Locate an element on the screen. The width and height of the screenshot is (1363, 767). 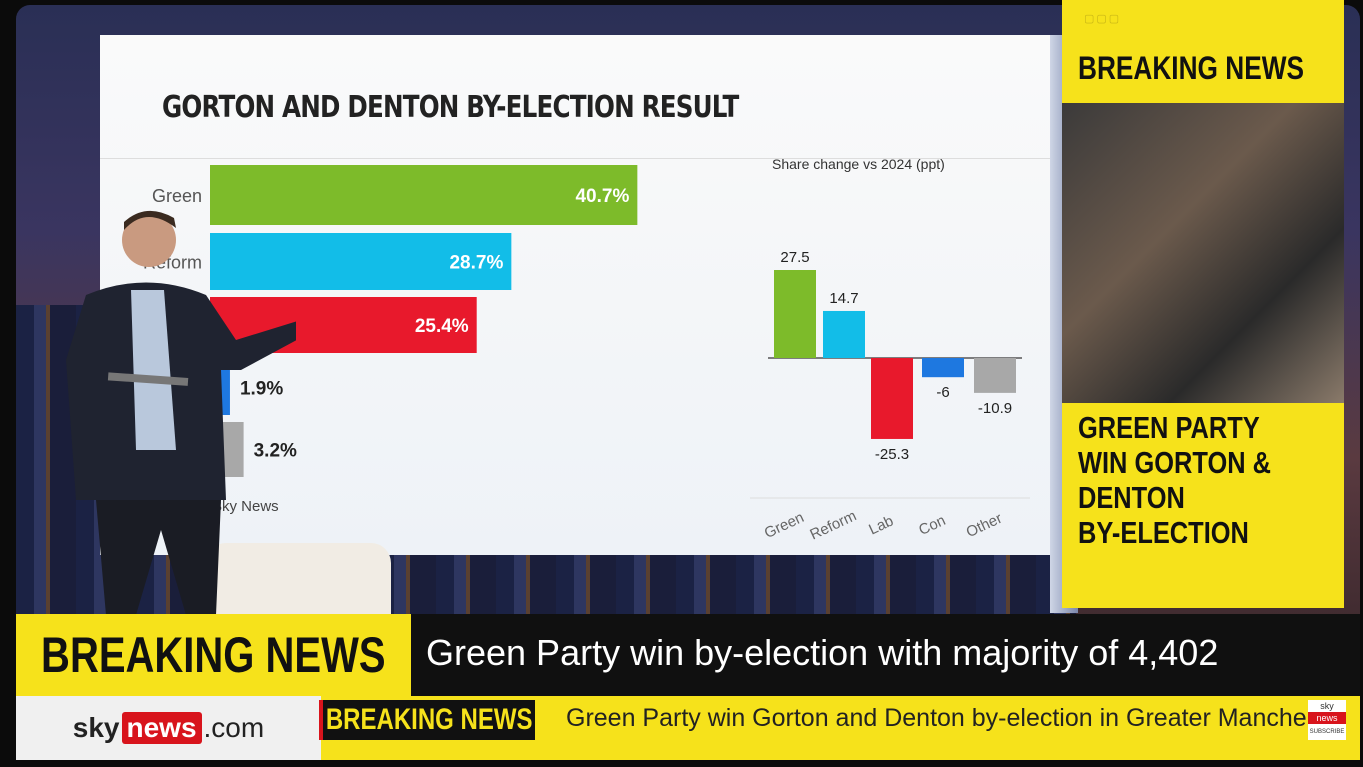
breaking-news-label: BREAKING NEWS is located at coordinates (213, 655).